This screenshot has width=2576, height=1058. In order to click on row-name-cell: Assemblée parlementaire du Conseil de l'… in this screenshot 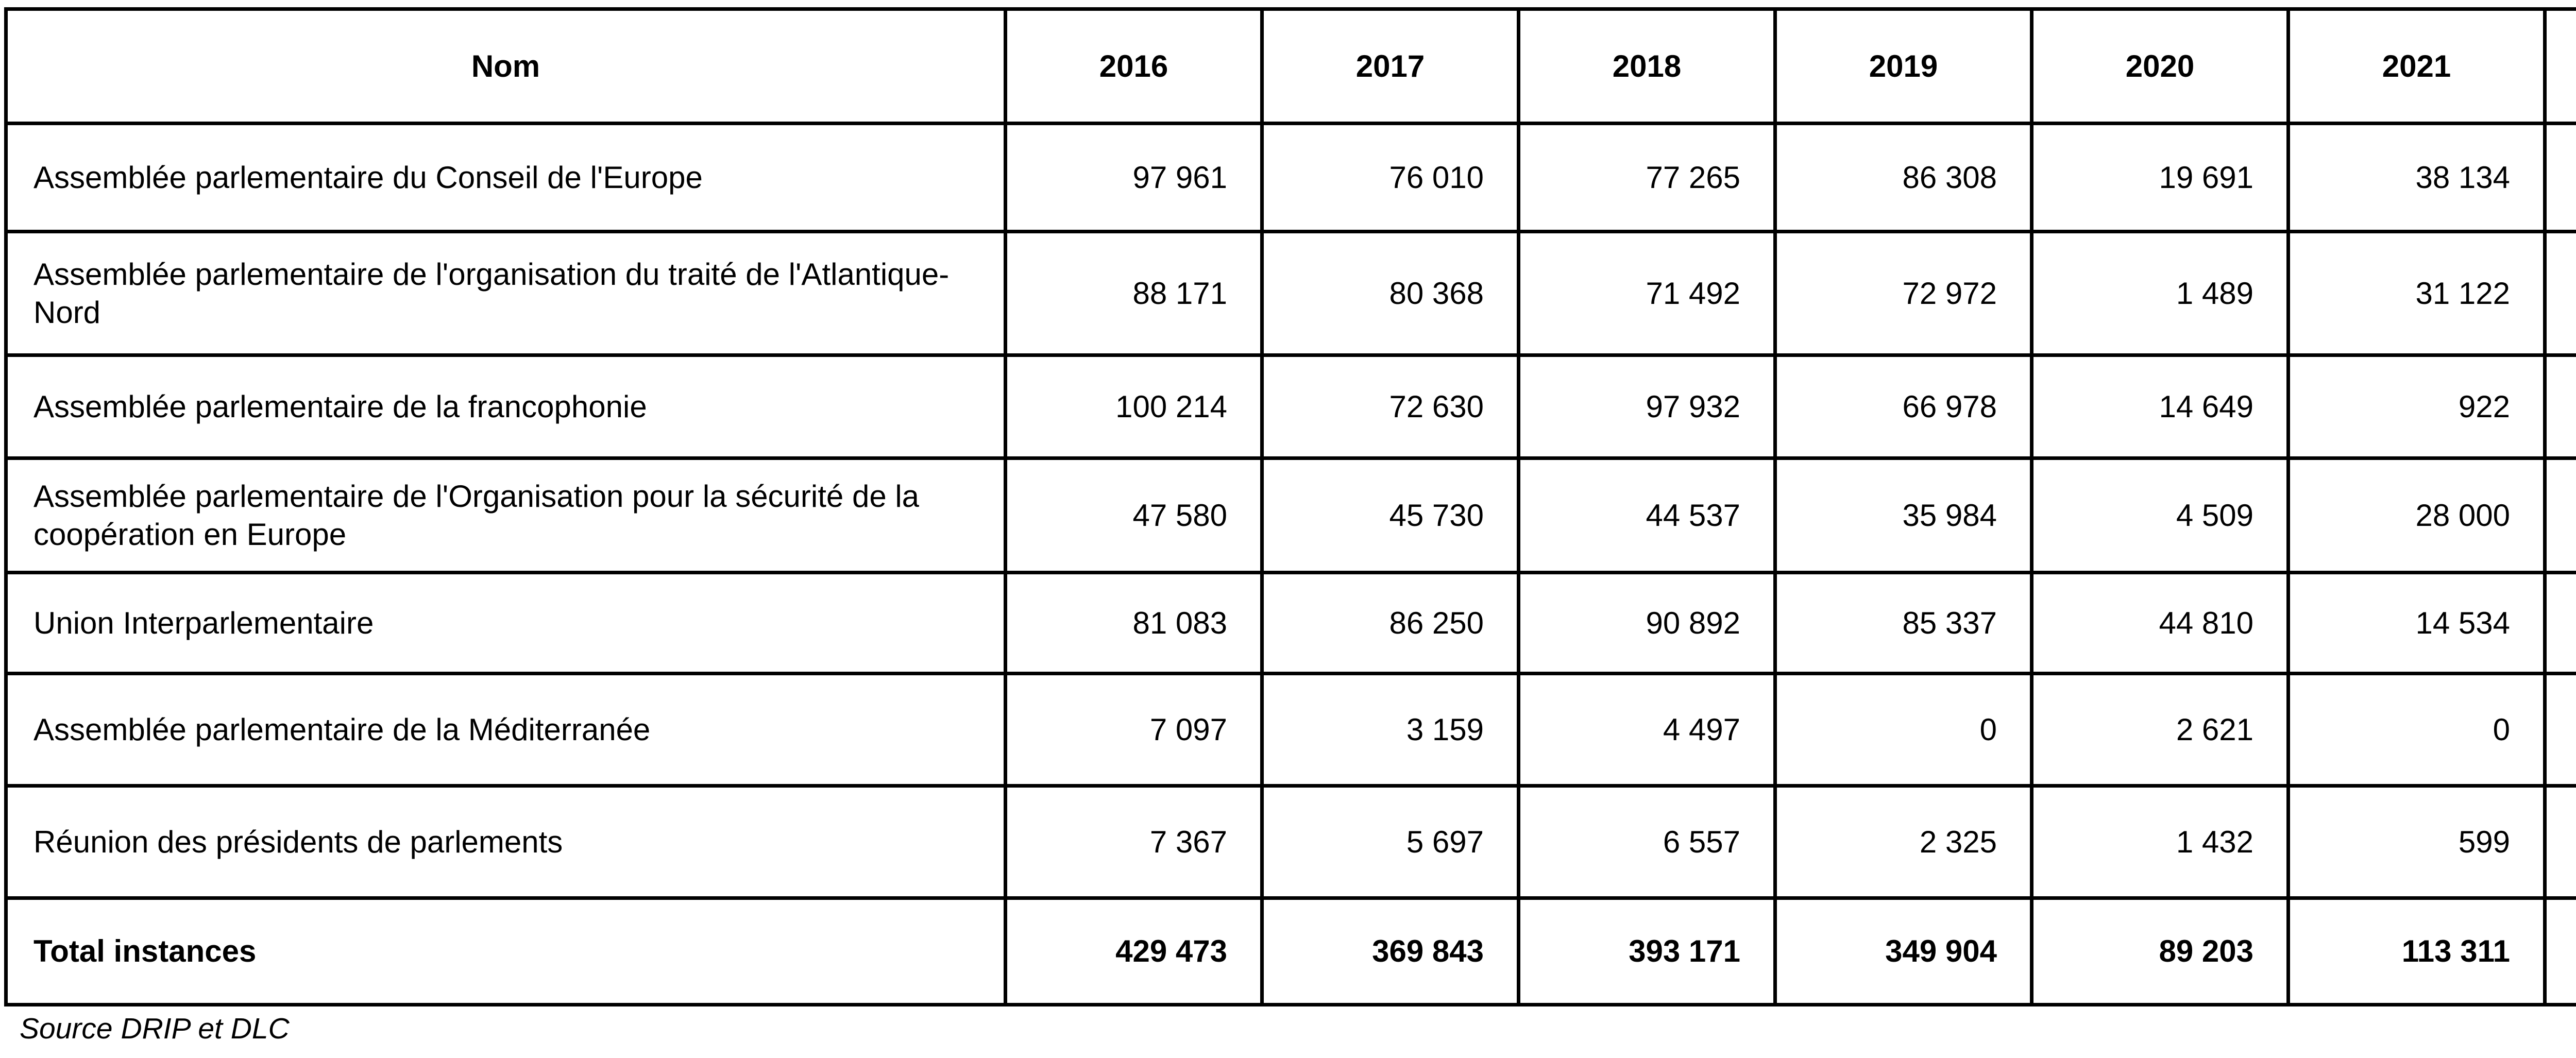, I will do `click(505, 177)`.